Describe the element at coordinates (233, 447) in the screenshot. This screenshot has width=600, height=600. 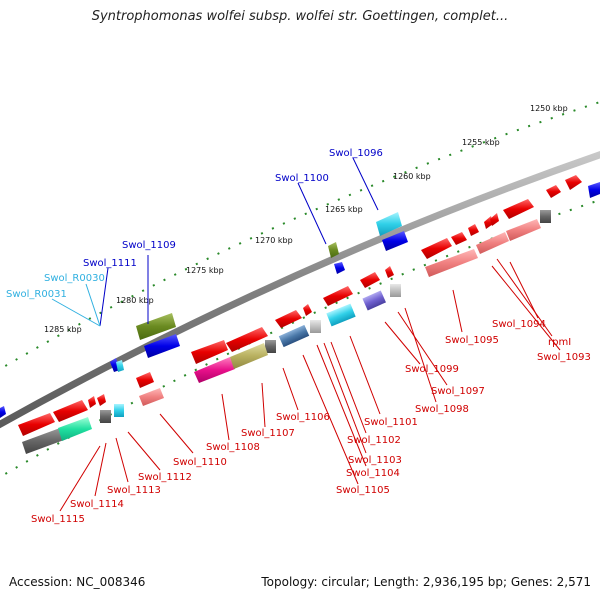
I see `label-swol-1108: Swol_1108` at that location.